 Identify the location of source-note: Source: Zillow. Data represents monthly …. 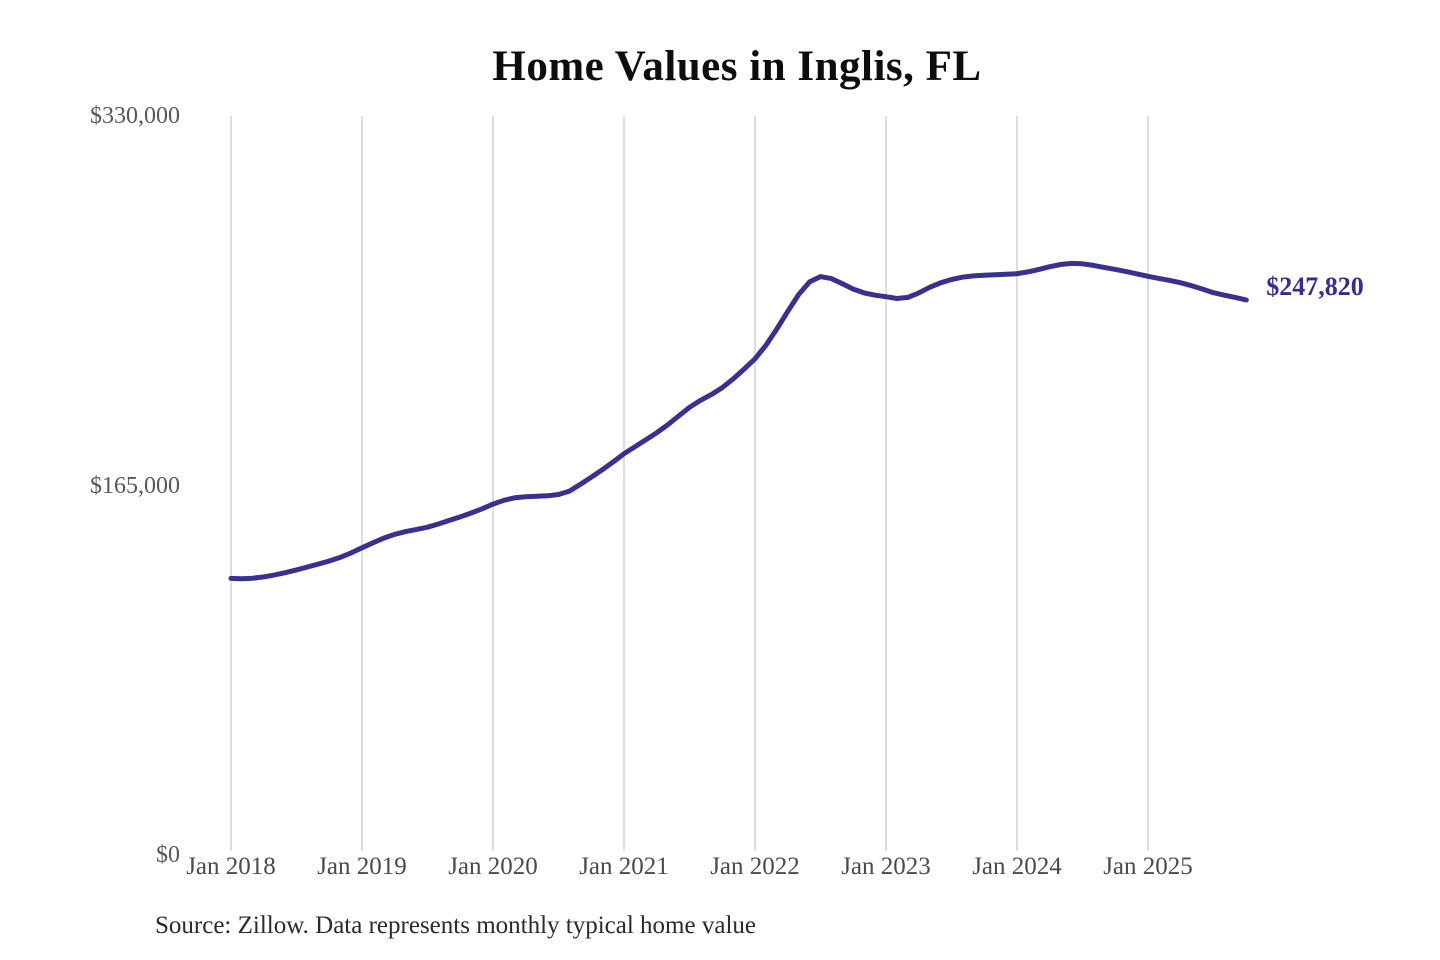
(455, 925).